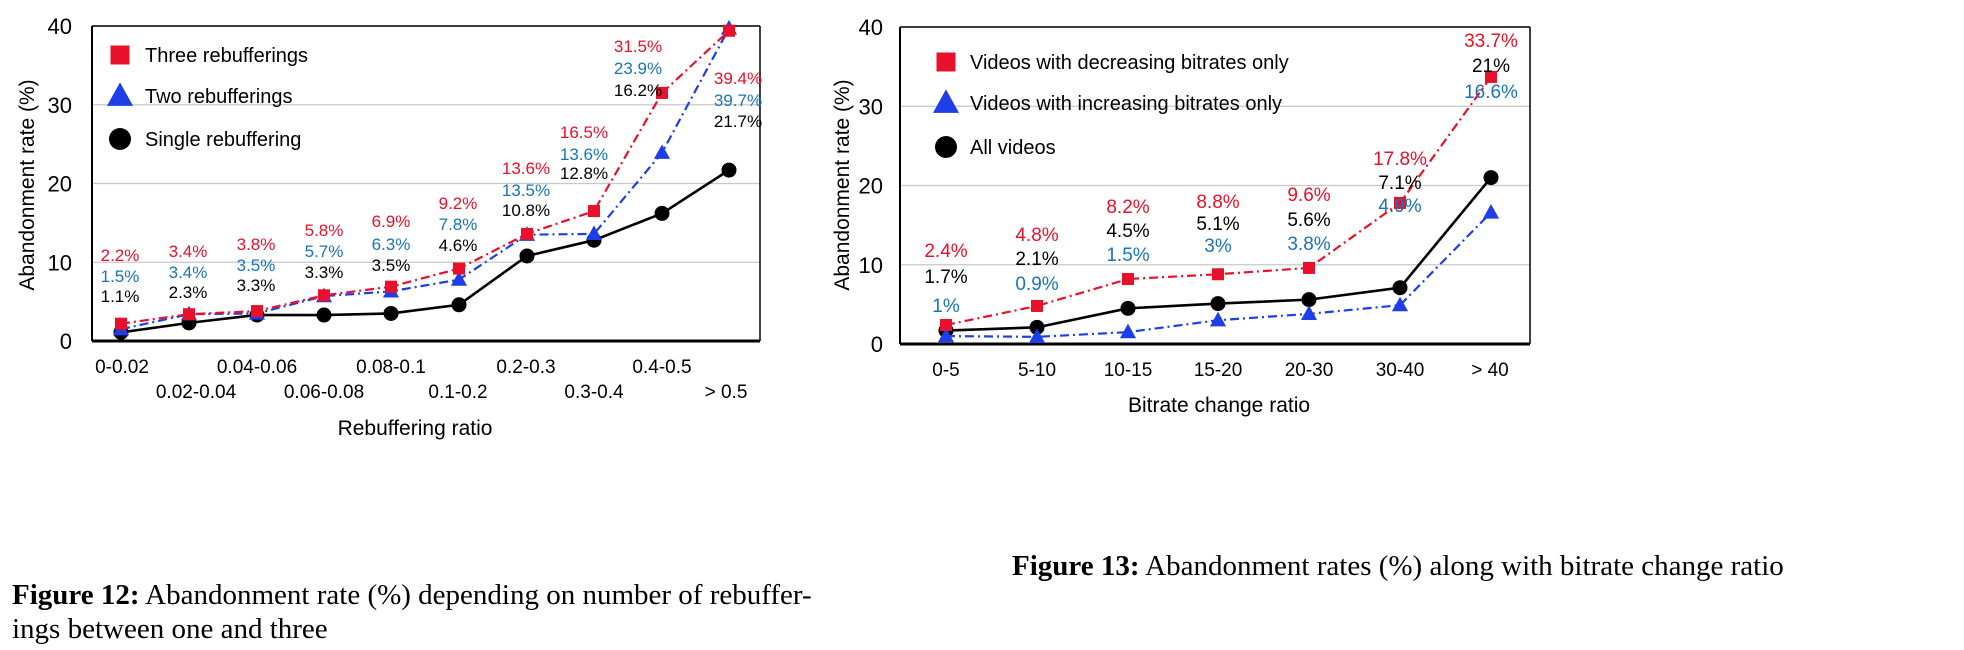  Describe the element at coordinates (219, 97) in the screenshot. I see `legend-label: Two rebufferings` at that location.